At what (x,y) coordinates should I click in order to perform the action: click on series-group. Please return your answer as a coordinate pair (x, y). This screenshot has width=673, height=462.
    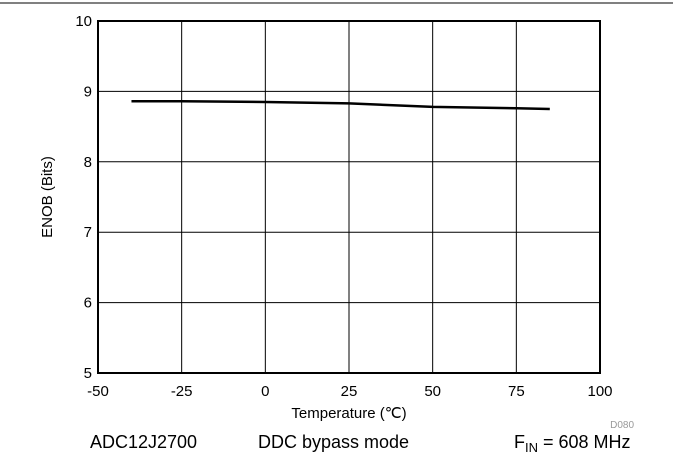
    Looking at the image, I should click on (340, 105).